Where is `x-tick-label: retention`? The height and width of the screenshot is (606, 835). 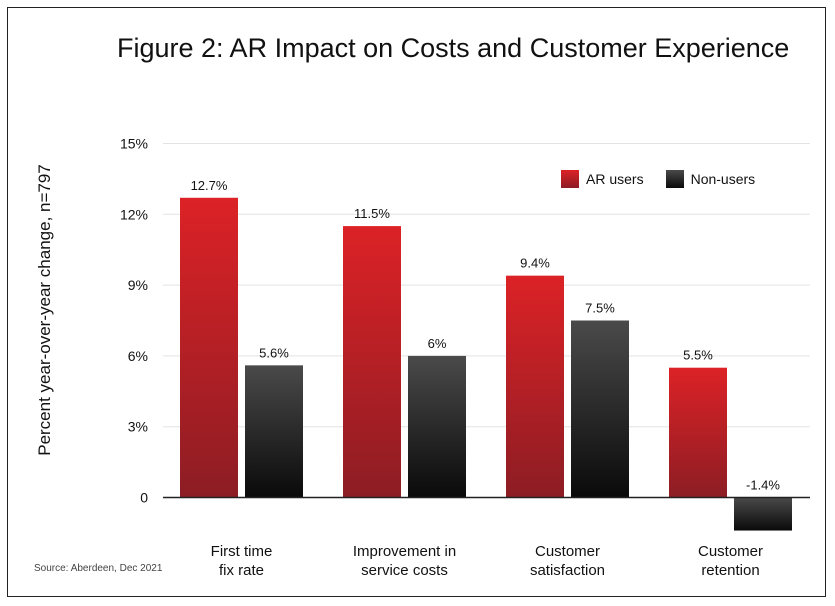 x-tick-label: retention is located at coordinates (730, 570).